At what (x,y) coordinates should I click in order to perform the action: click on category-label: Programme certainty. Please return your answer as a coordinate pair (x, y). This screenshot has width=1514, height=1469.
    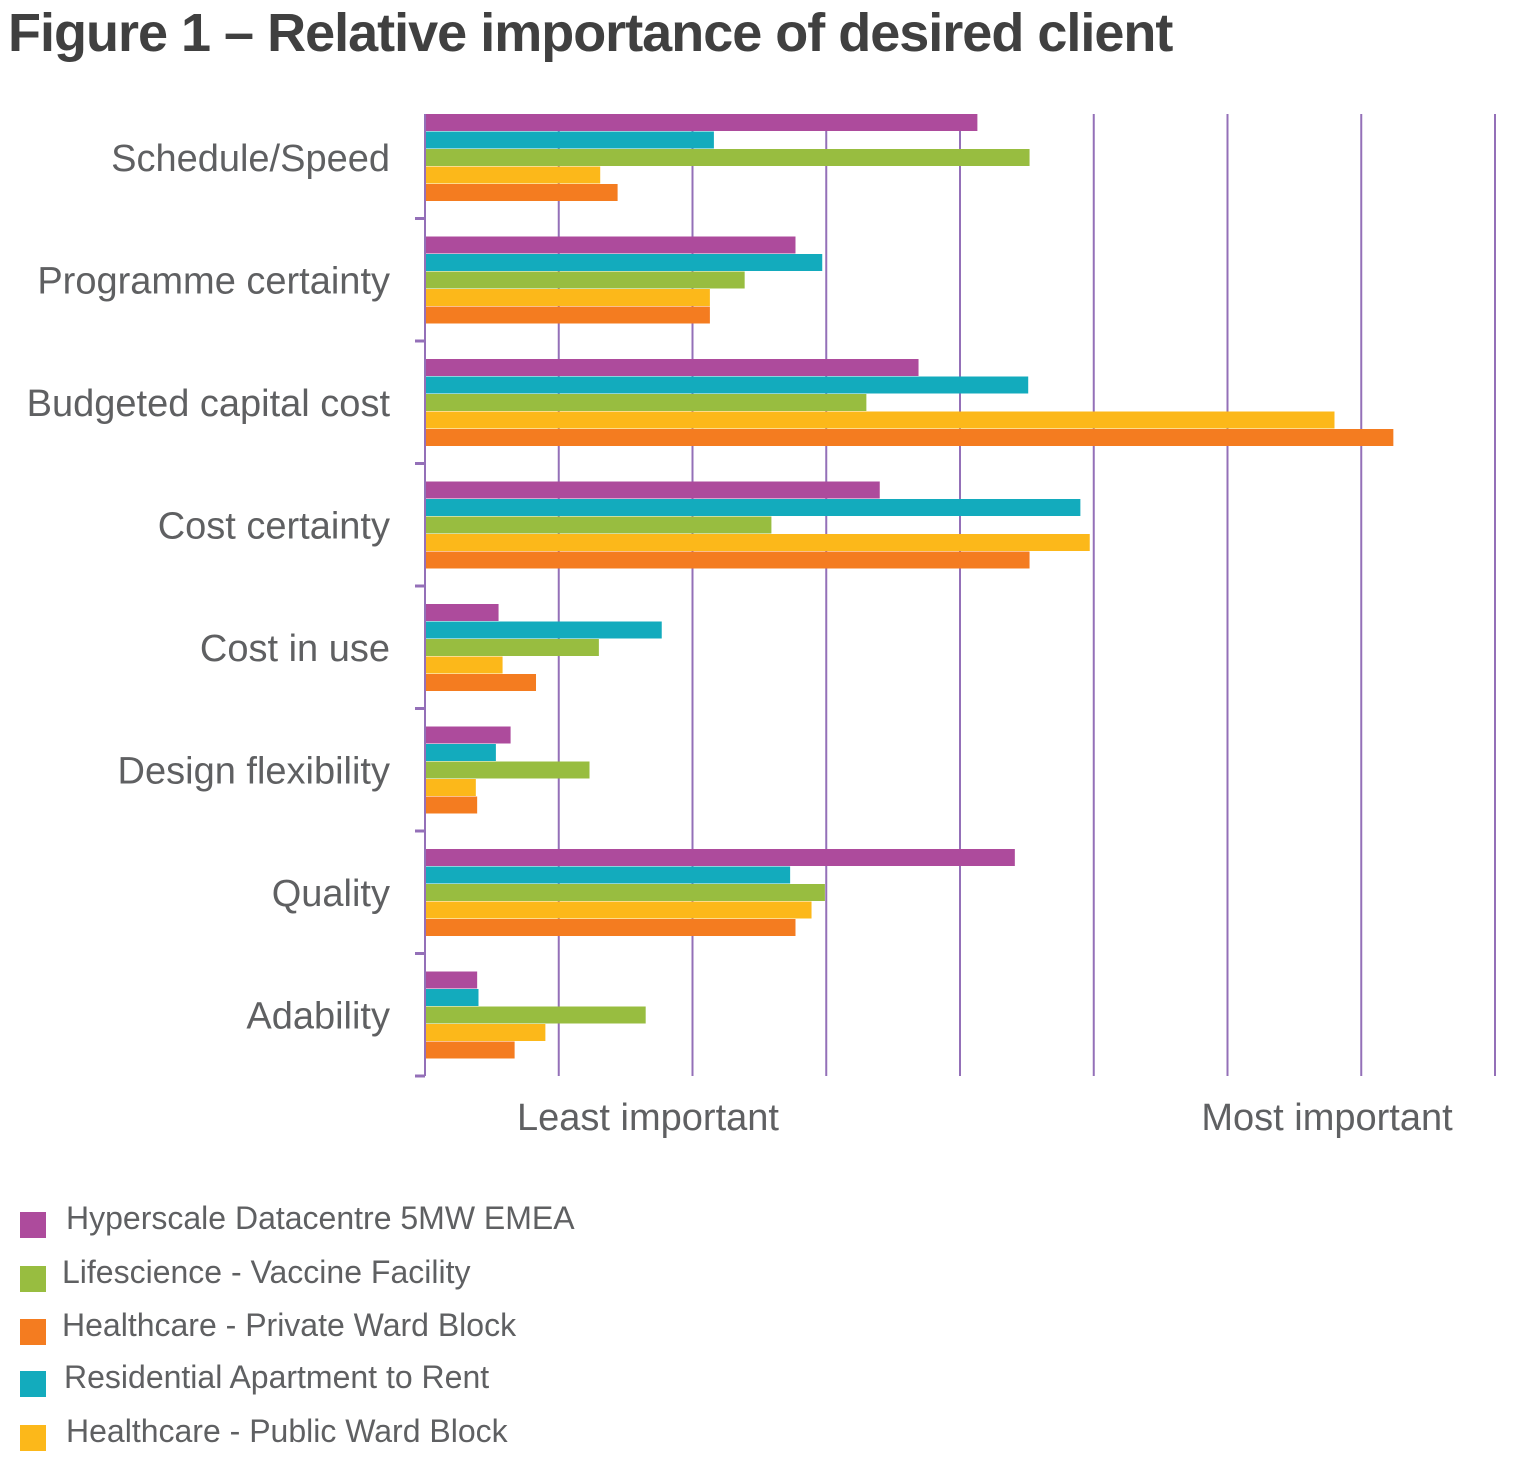
    Looking at the image, I should click on (213, 281).